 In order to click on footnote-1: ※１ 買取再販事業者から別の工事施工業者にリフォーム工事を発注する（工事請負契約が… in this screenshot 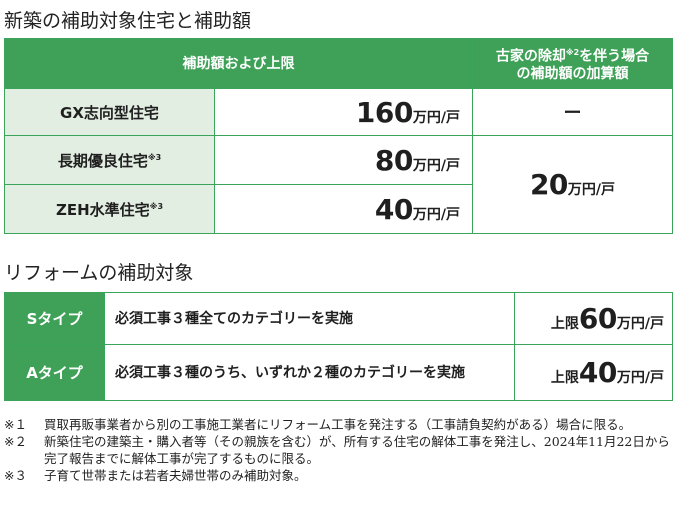, I will do `click(318, 424)`.